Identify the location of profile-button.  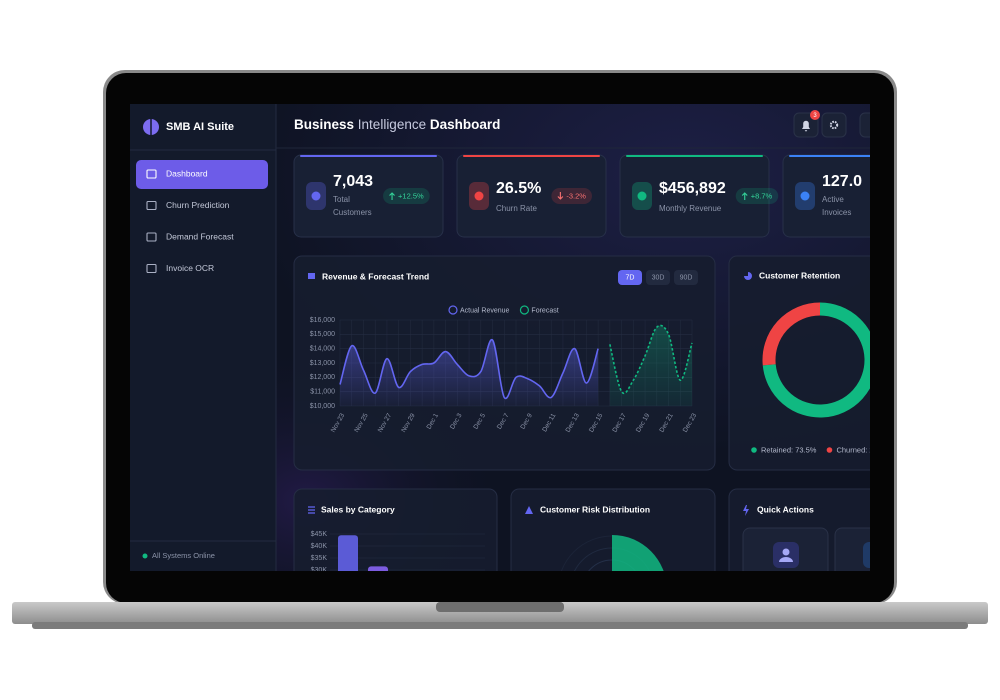
(871, 125).